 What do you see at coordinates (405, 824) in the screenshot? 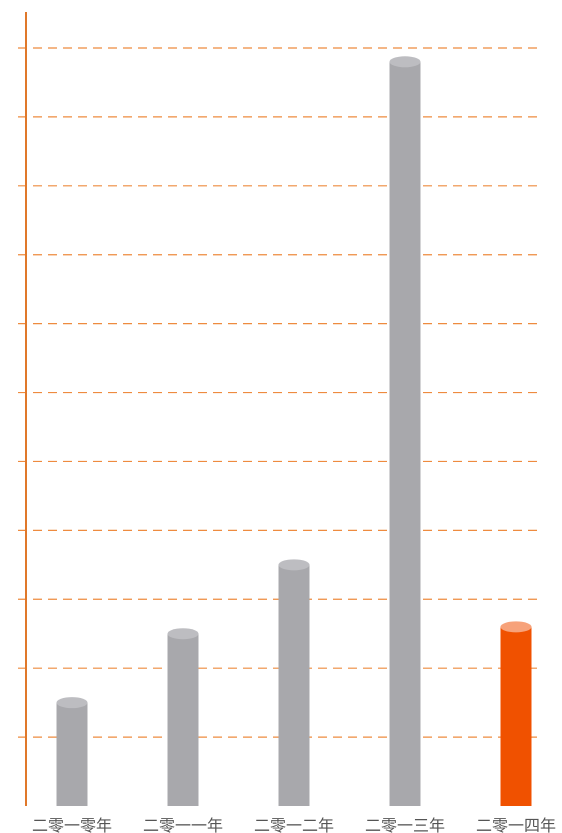
I see `x-tick-label: 二零一三年` at bounding box center [405, 824].